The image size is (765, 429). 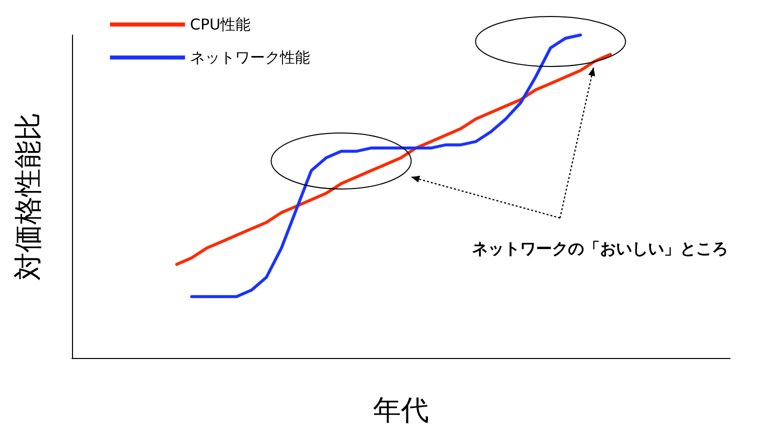 I want to click on x-axis-title: 年代, so click(x=401, y=410).